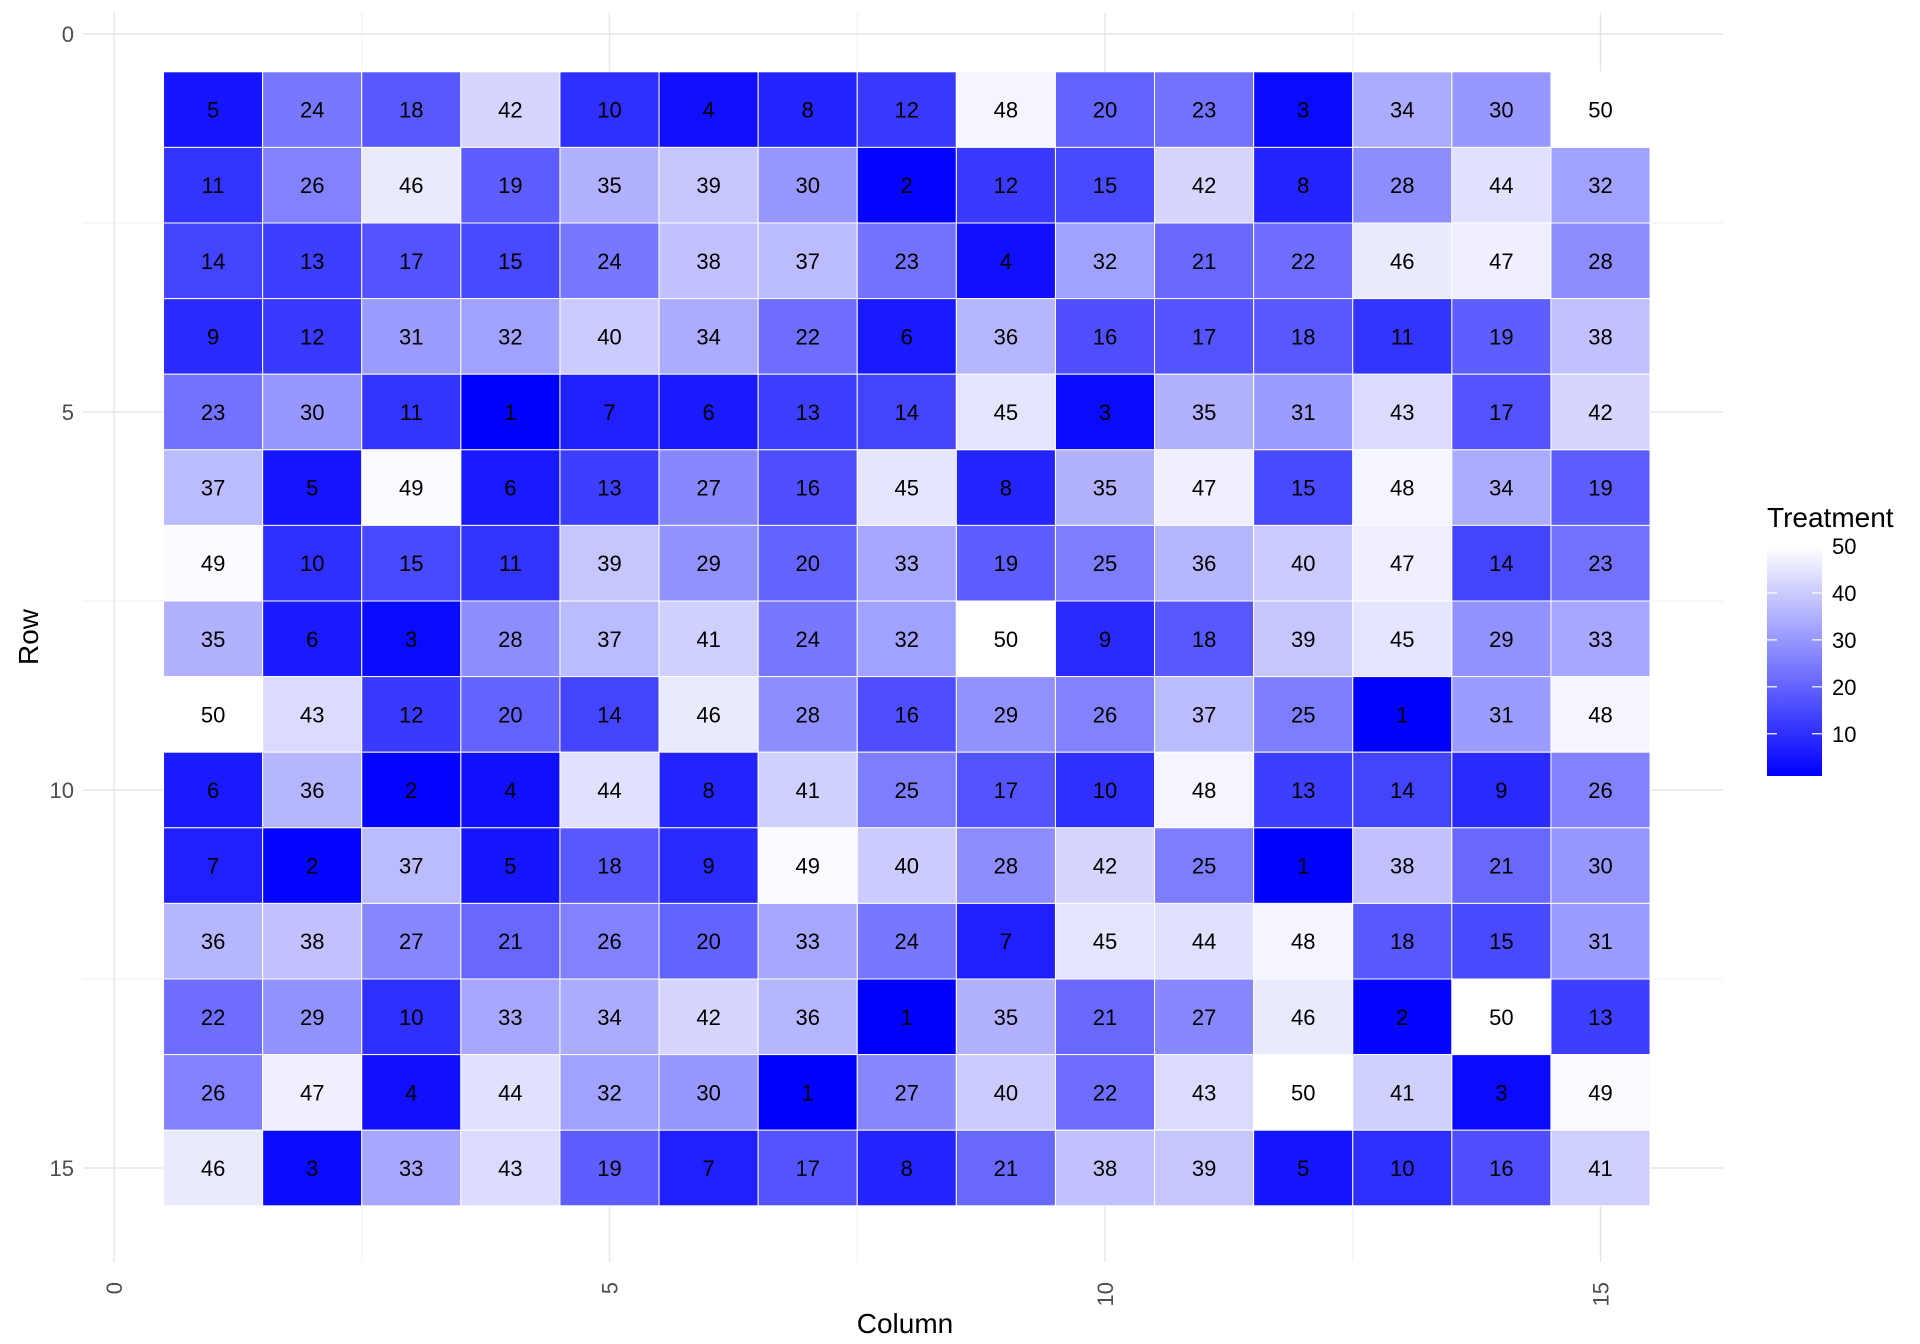 The image size is (1920, 1344). What do you see at coordinates (1006, 941) in the screenshot?
I see `cell-value-label: 7` at bounding box center [1006, 941].